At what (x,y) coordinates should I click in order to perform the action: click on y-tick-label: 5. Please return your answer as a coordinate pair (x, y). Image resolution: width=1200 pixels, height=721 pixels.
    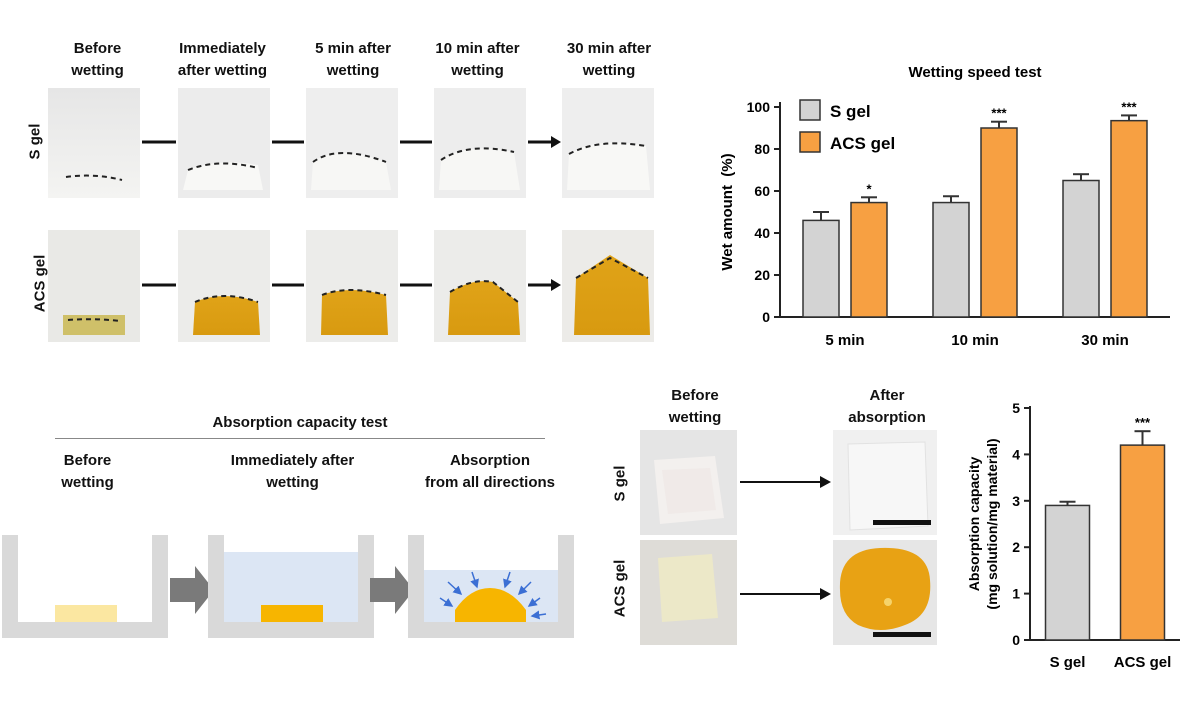
    Looking at the image, I should click on (1016, 408).